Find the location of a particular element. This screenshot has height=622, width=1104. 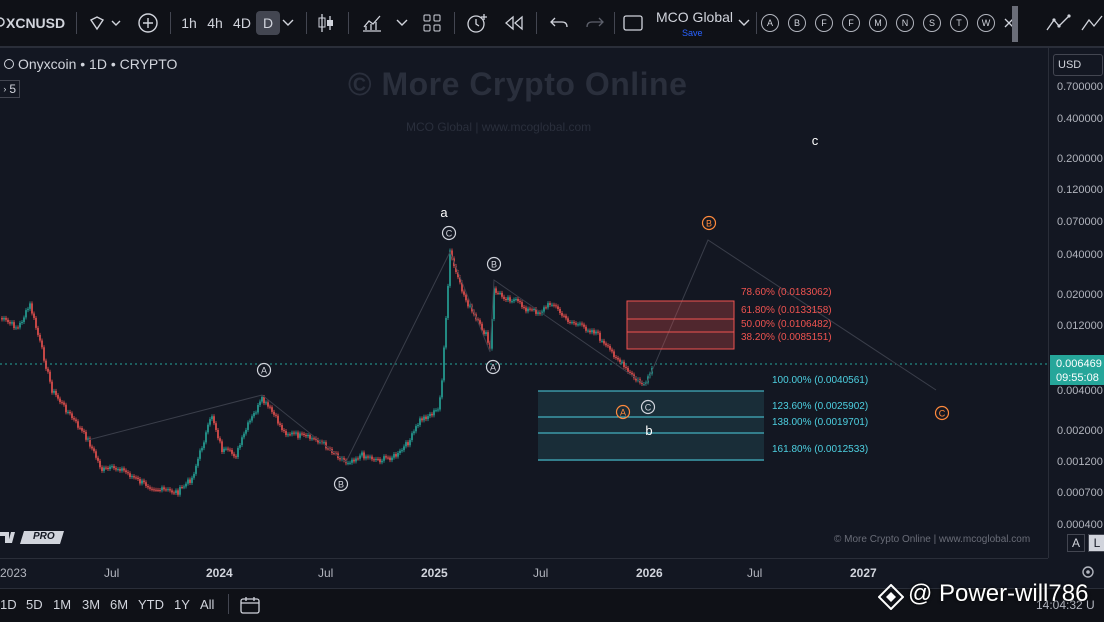

legend-title: Onyxcoin • 1D • CRYPTO is located at coordinates (90, 64).